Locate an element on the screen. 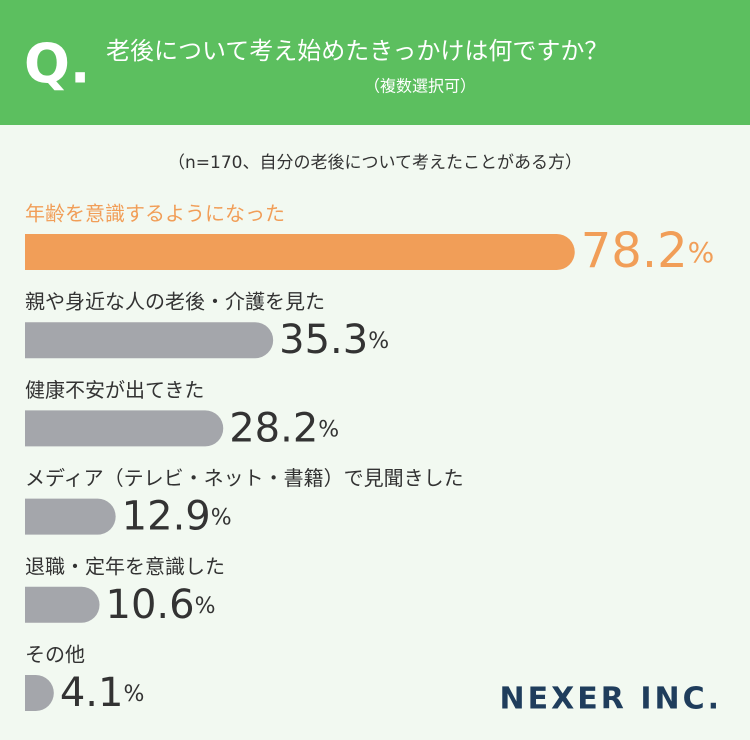 The image size is (750, 740). brand: NEXER INC. is located at coordinates (611, 699).